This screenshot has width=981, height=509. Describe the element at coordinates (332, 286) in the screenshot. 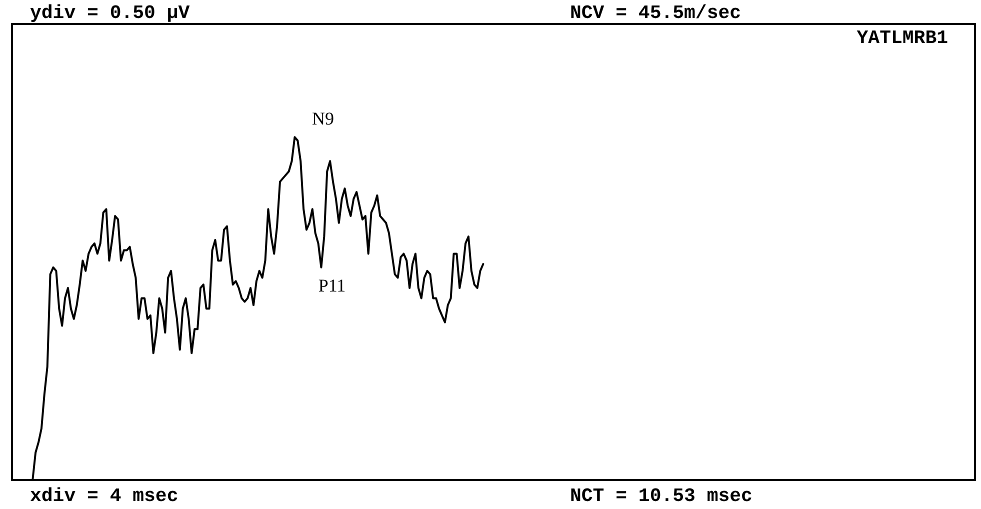

I see `annotation: P11` at that location.